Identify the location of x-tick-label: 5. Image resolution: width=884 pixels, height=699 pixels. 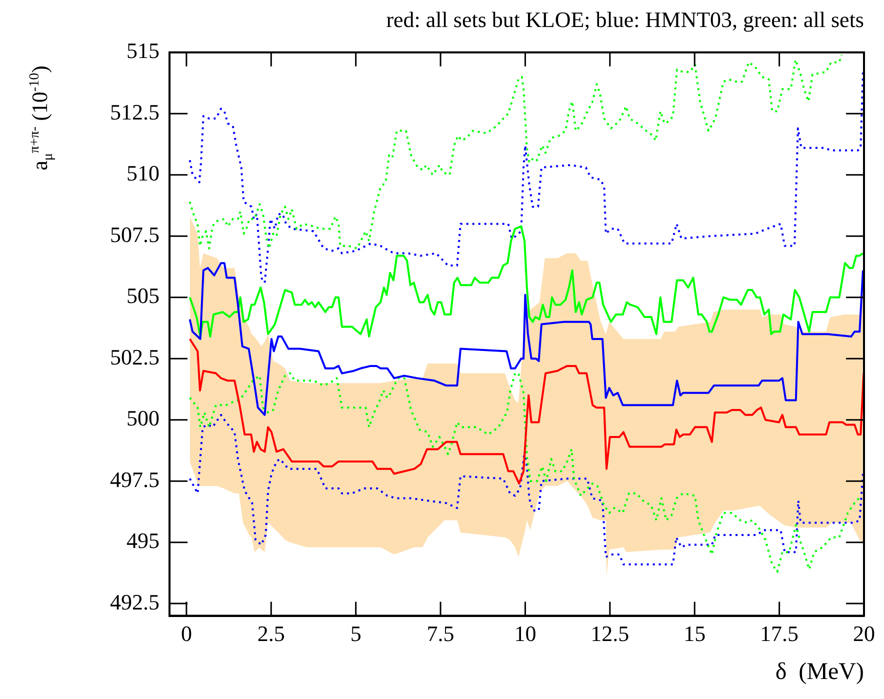
(356, 633).